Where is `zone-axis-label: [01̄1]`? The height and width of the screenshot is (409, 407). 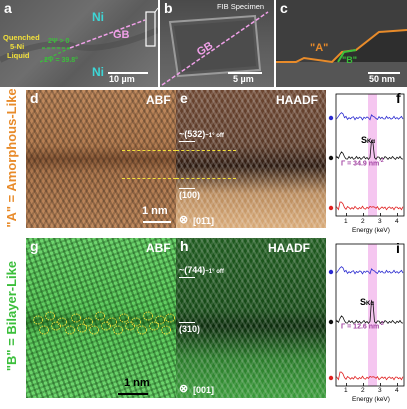 zone-axis-label: [01̄1] is located at coordinates (204, 221).